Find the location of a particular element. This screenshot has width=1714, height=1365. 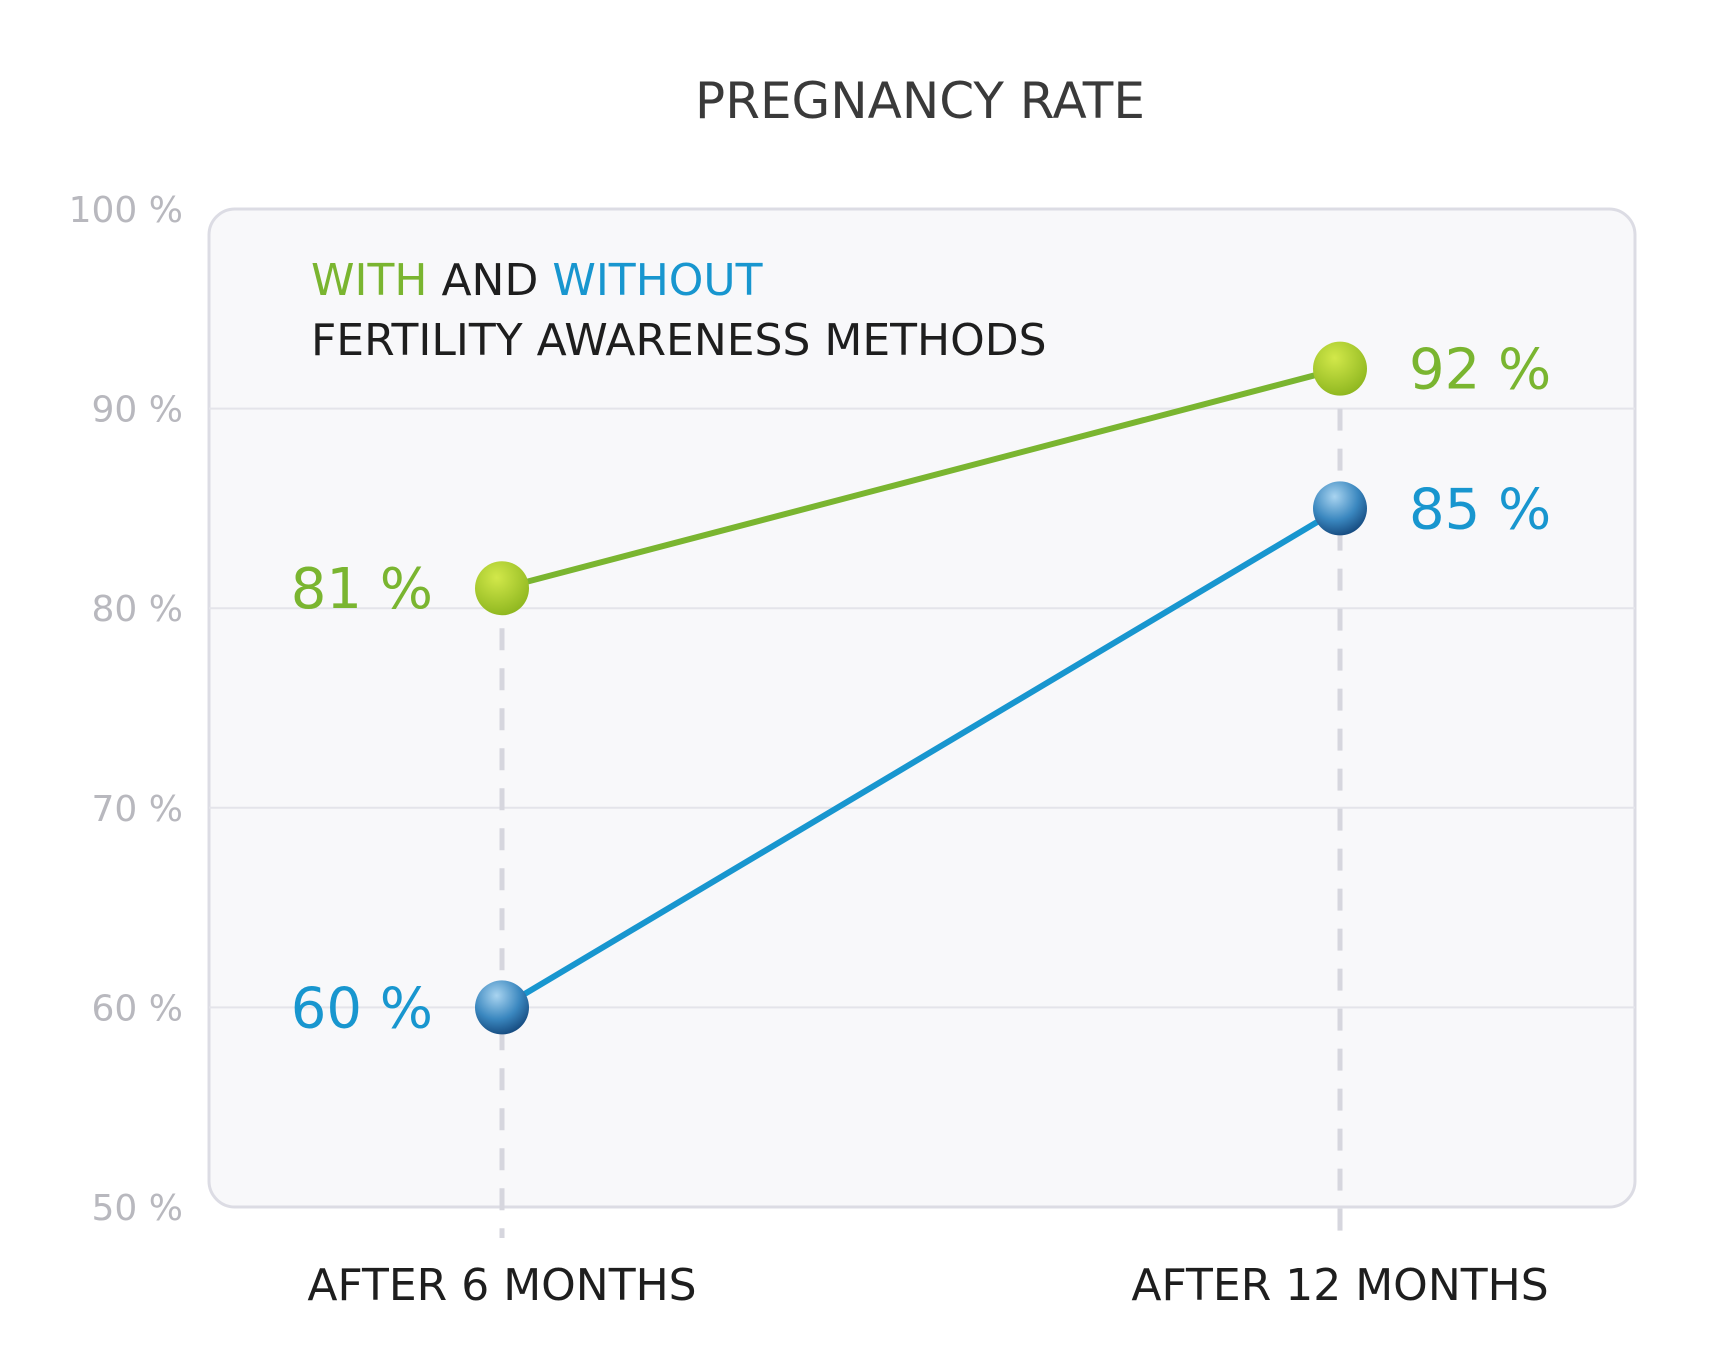

chart-title: PREGNANCY RATE is located at coordinates (920, 101).